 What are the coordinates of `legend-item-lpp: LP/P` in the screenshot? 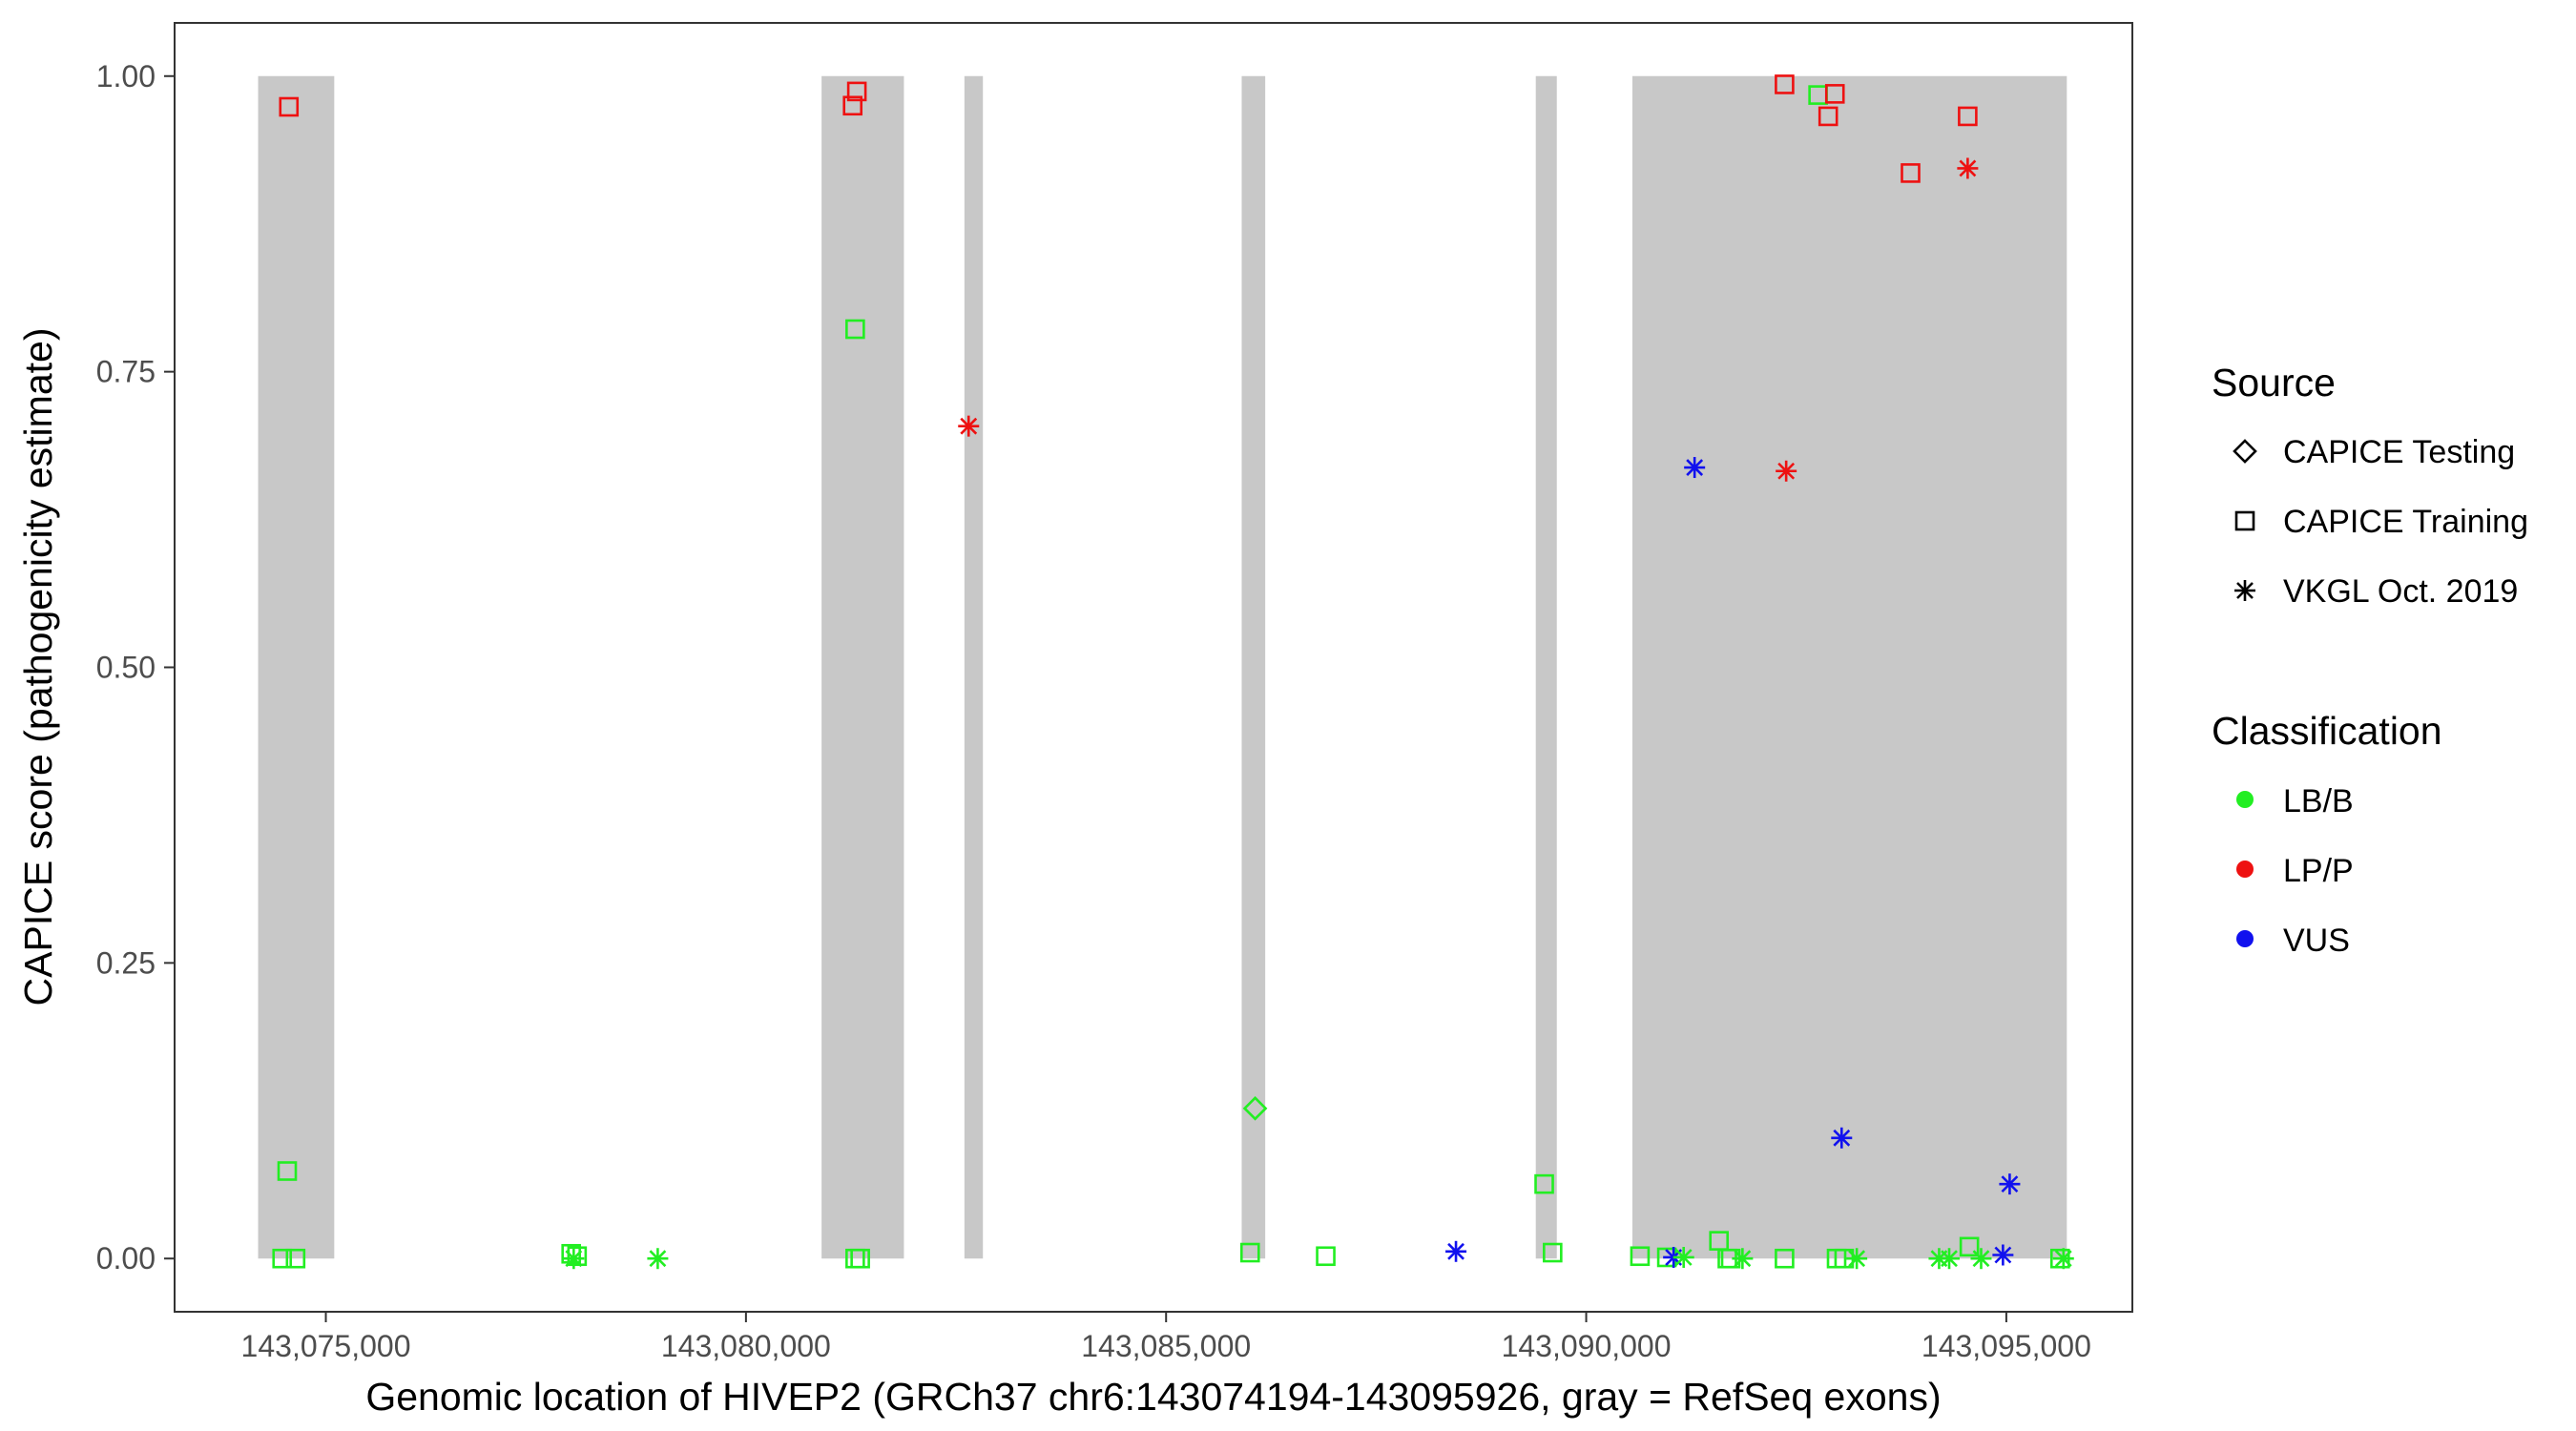 It's located at (2318, 871).